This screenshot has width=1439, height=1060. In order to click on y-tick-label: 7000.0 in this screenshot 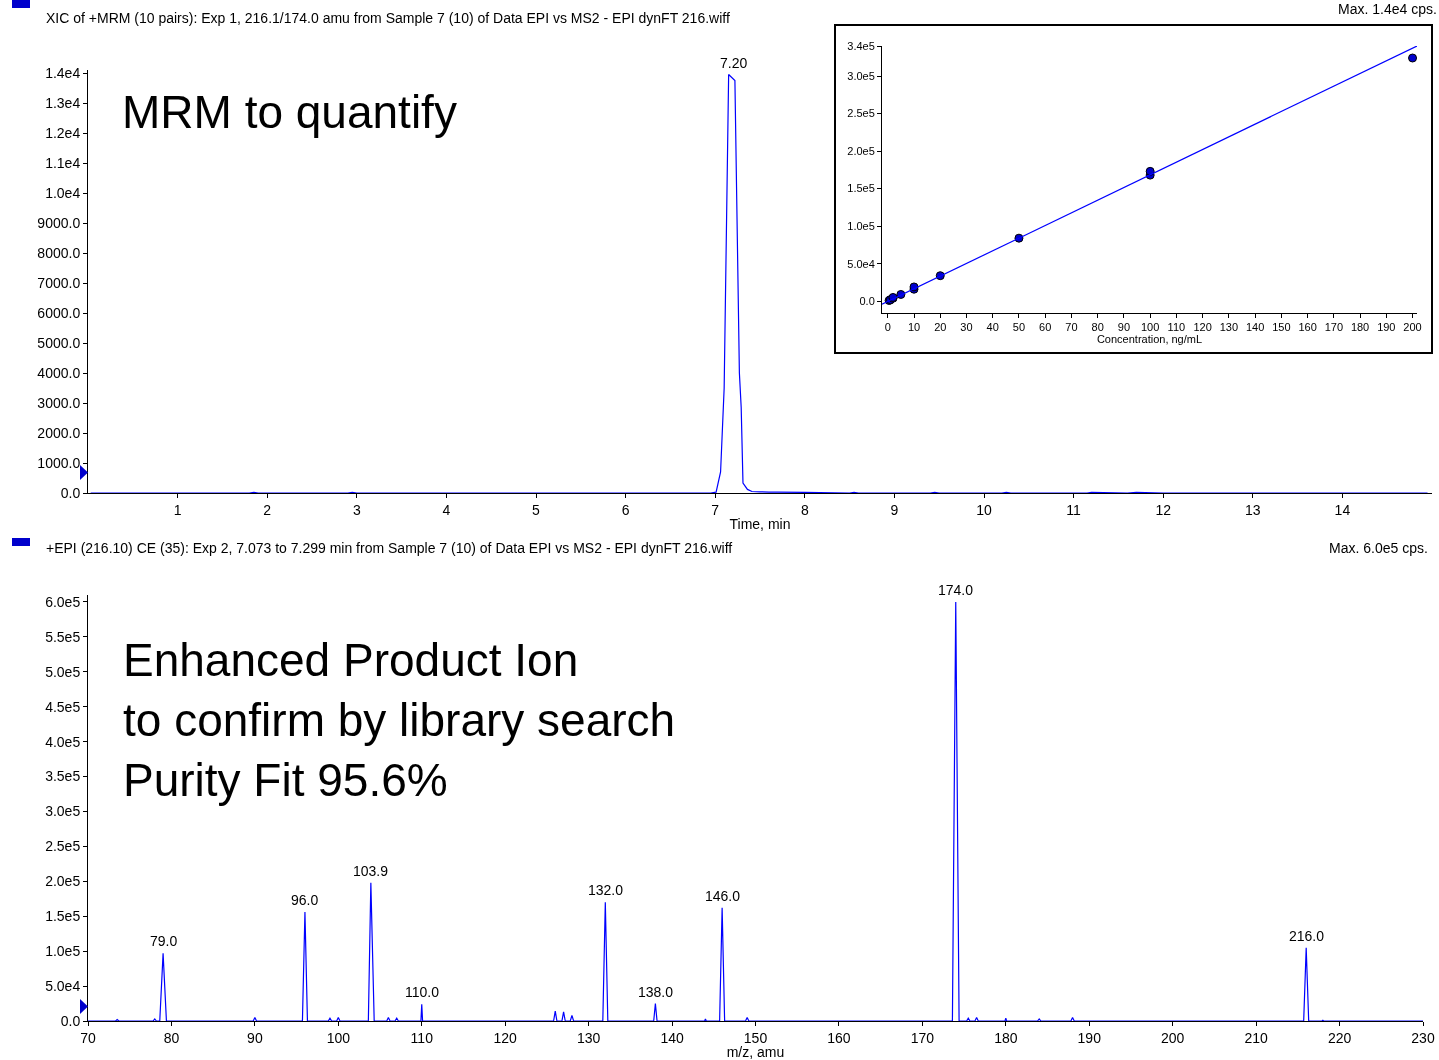, I will do `click(59, 282)`.